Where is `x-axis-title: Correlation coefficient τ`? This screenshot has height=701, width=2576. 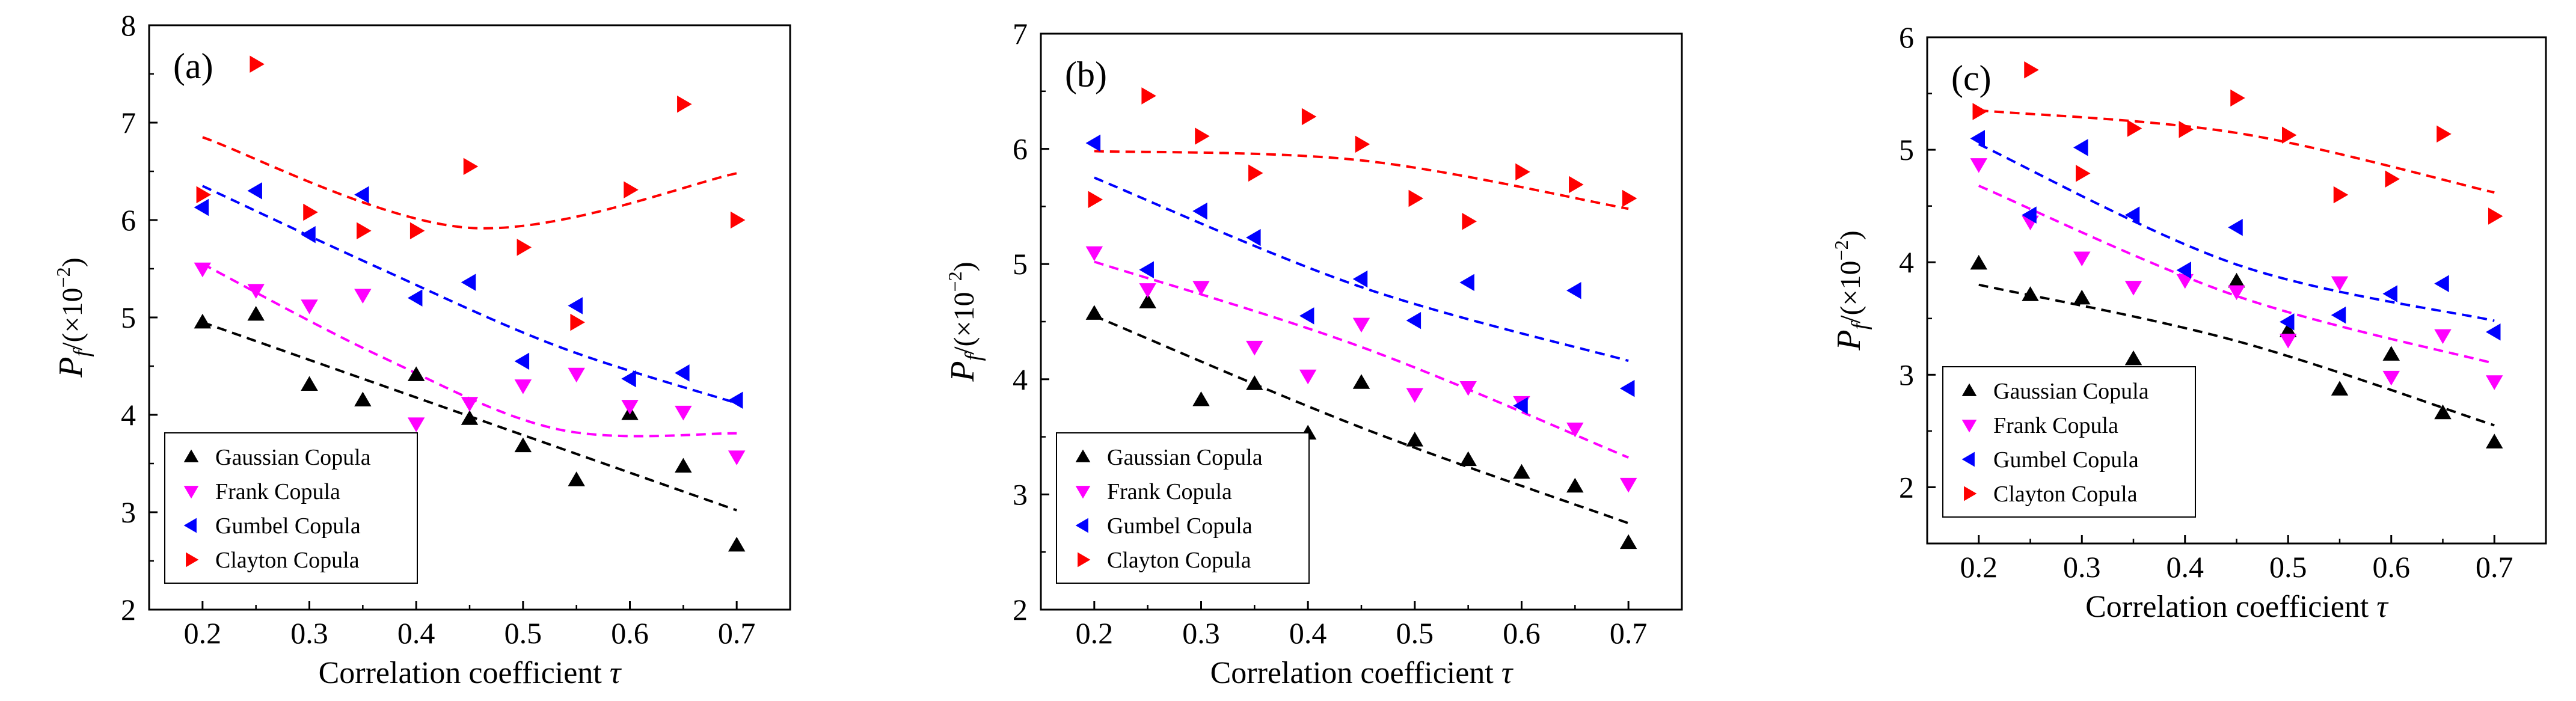 x-axis-title: Correlation coefficient τ is located at coordinates (1362, 673).